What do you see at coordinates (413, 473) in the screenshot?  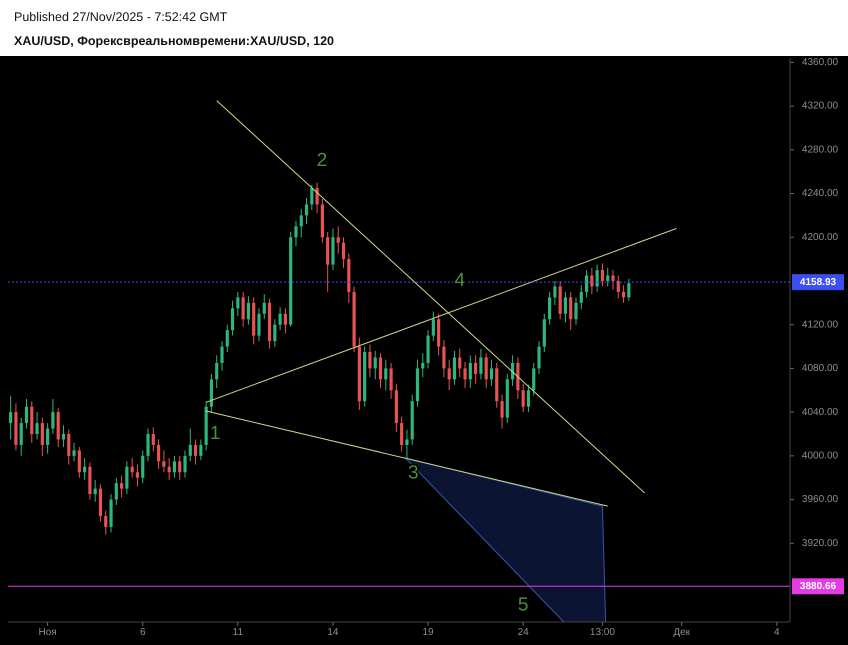 I see `annotation: 3` at bounding box center [413, 473].